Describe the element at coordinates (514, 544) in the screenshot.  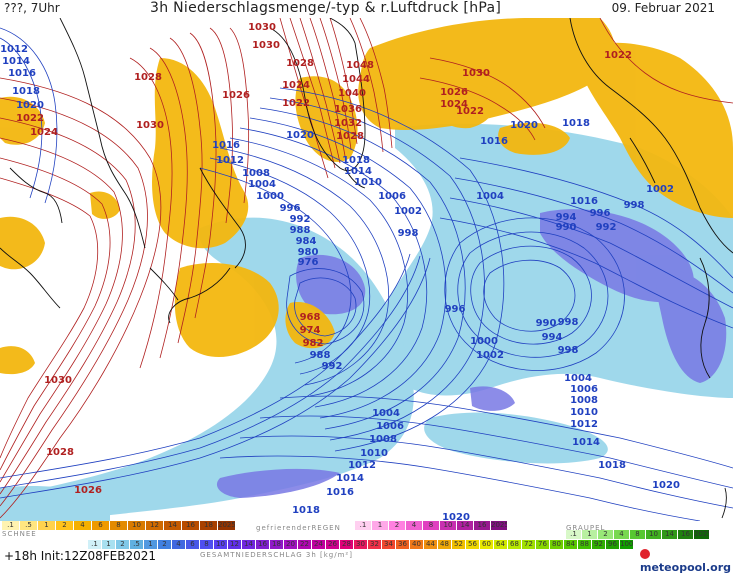
I see `legend-swatch: 68` at that location.